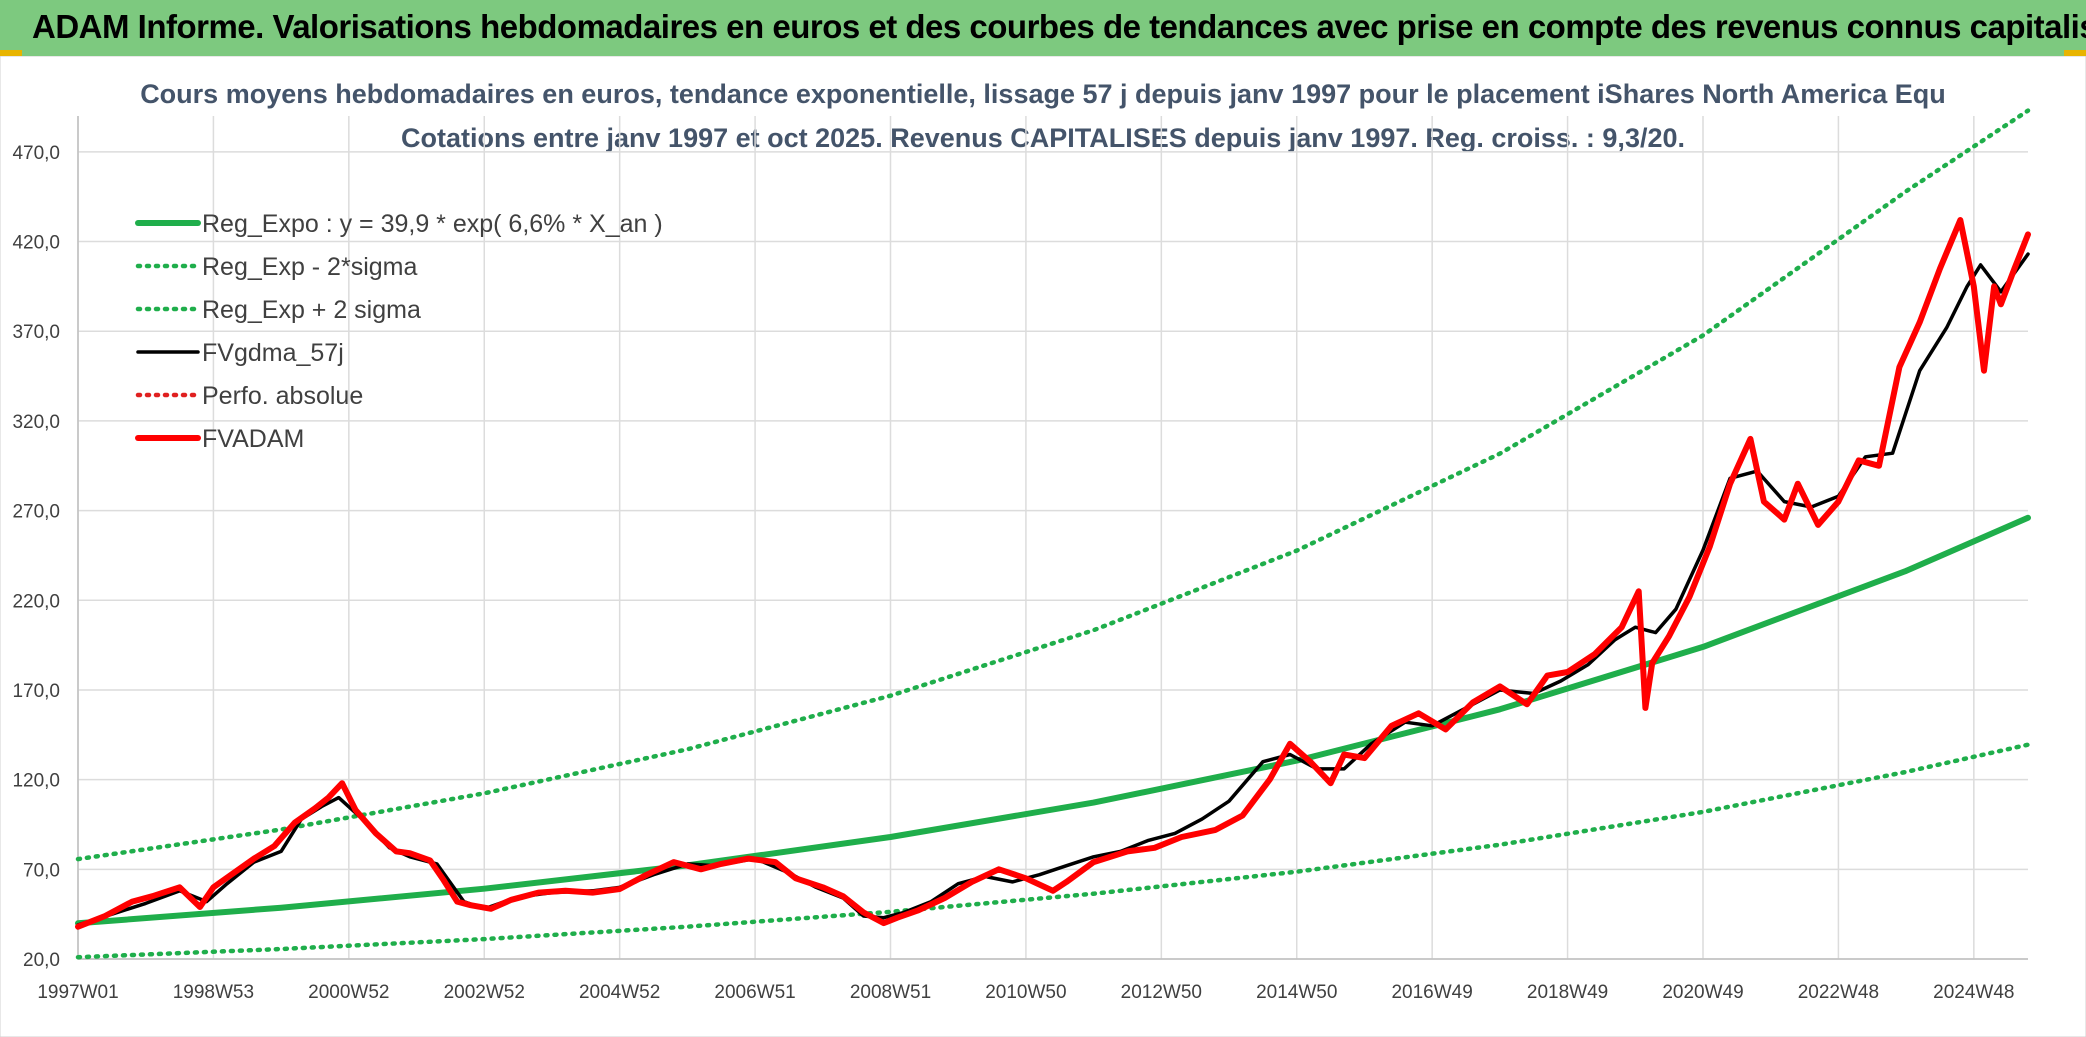  What do you see at coordinates (311, 310) in the screenshot?
I see `legend-label: Reg_Exp + 2 sigma` at bounding box center [311, 310].